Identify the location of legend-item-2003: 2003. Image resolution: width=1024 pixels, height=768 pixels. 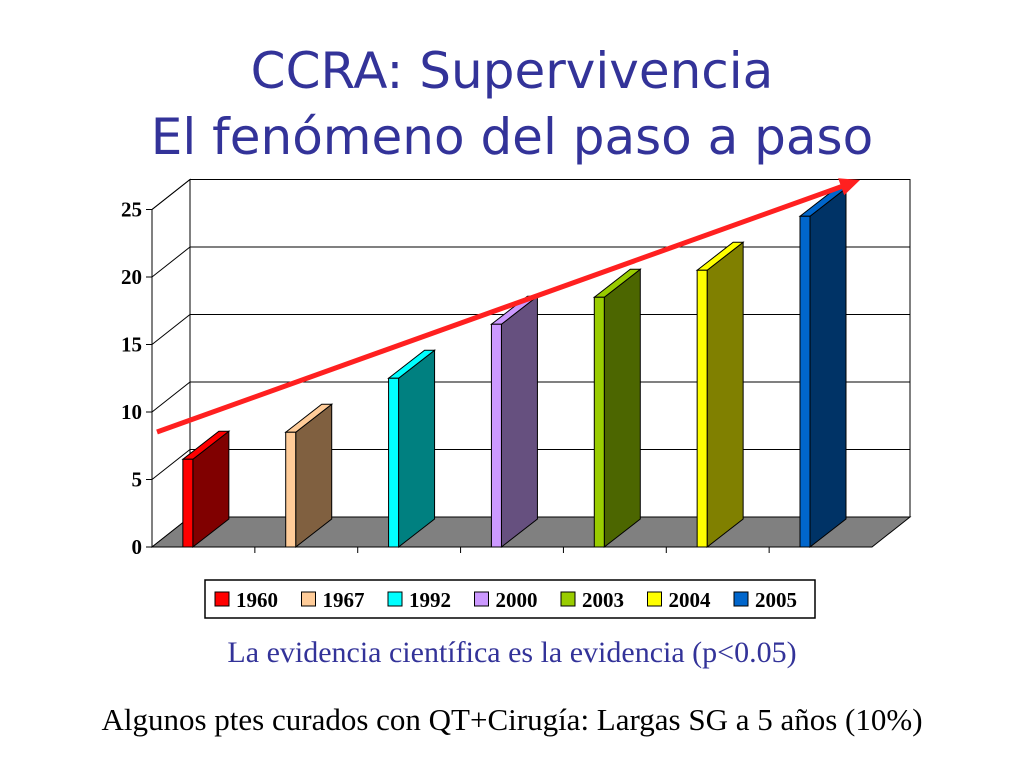
(592, 600).